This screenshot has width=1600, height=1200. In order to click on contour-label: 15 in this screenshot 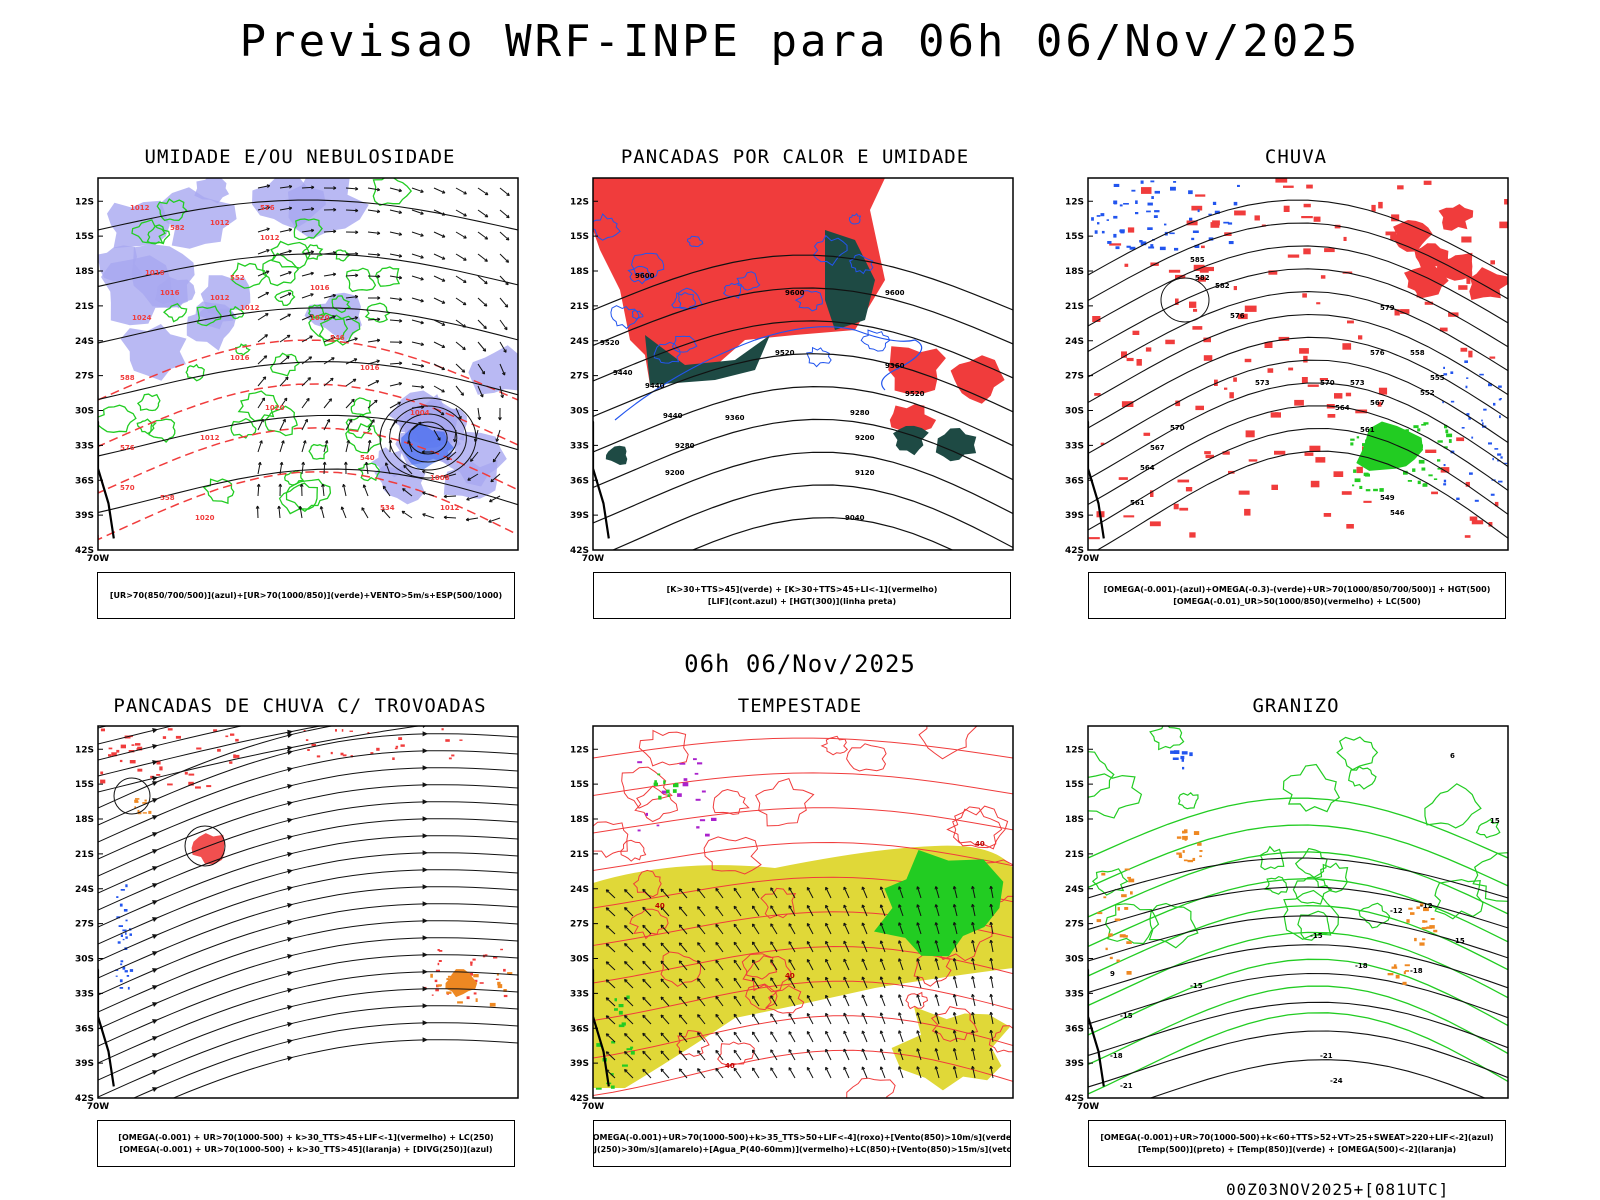, I will do `click(1495, 821)`.